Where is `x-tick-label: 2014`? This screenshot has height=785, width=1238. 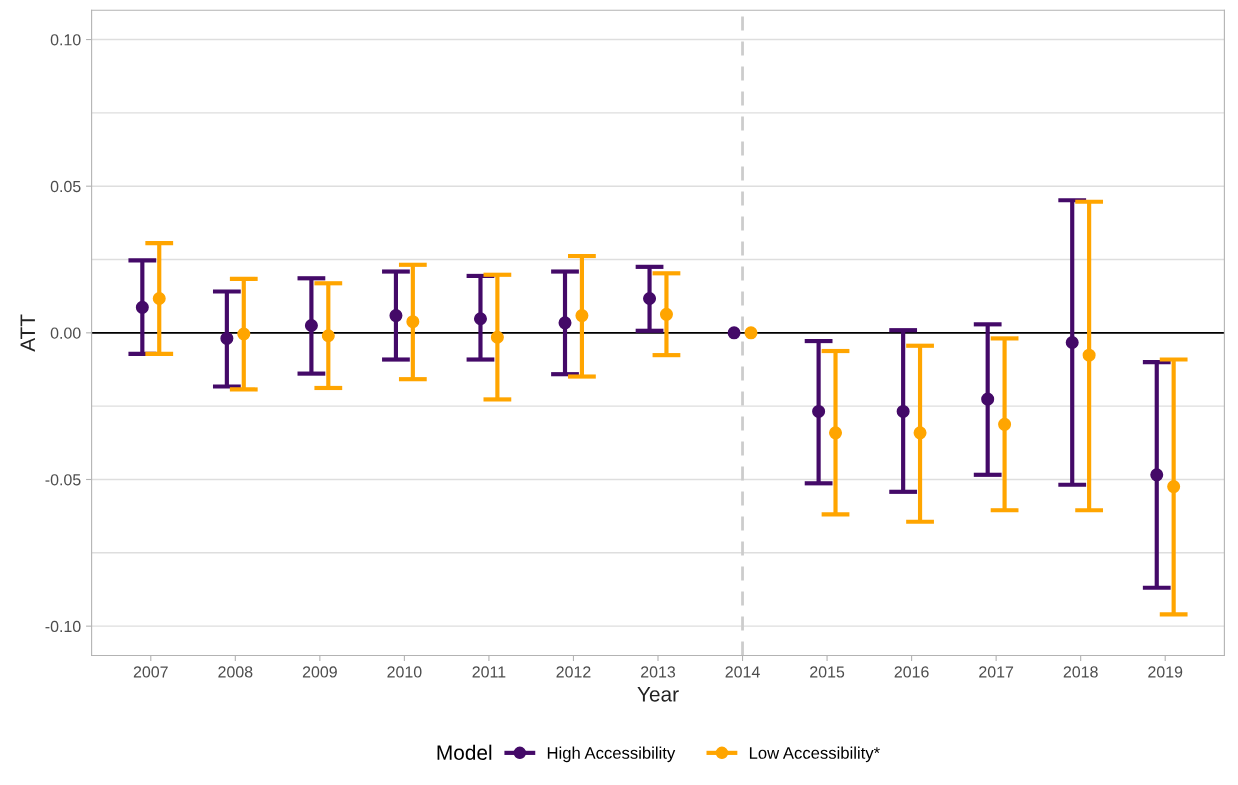
x-tick-label: 2014 is located at coordinates (742, 672).